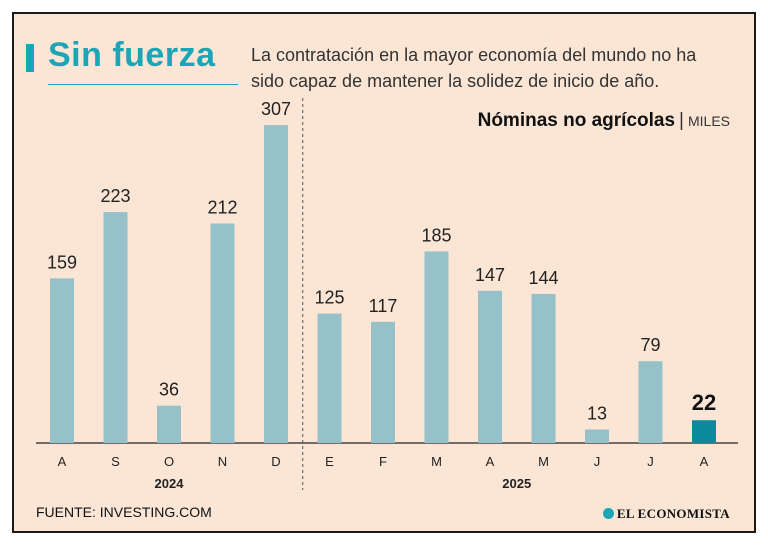 This screenshot has width=768, height=546. What do you see at coordinates (673, 513) in the screenshot?
I see `logo-text: EL ECONOMISTA` at bounding box center [673, 513].